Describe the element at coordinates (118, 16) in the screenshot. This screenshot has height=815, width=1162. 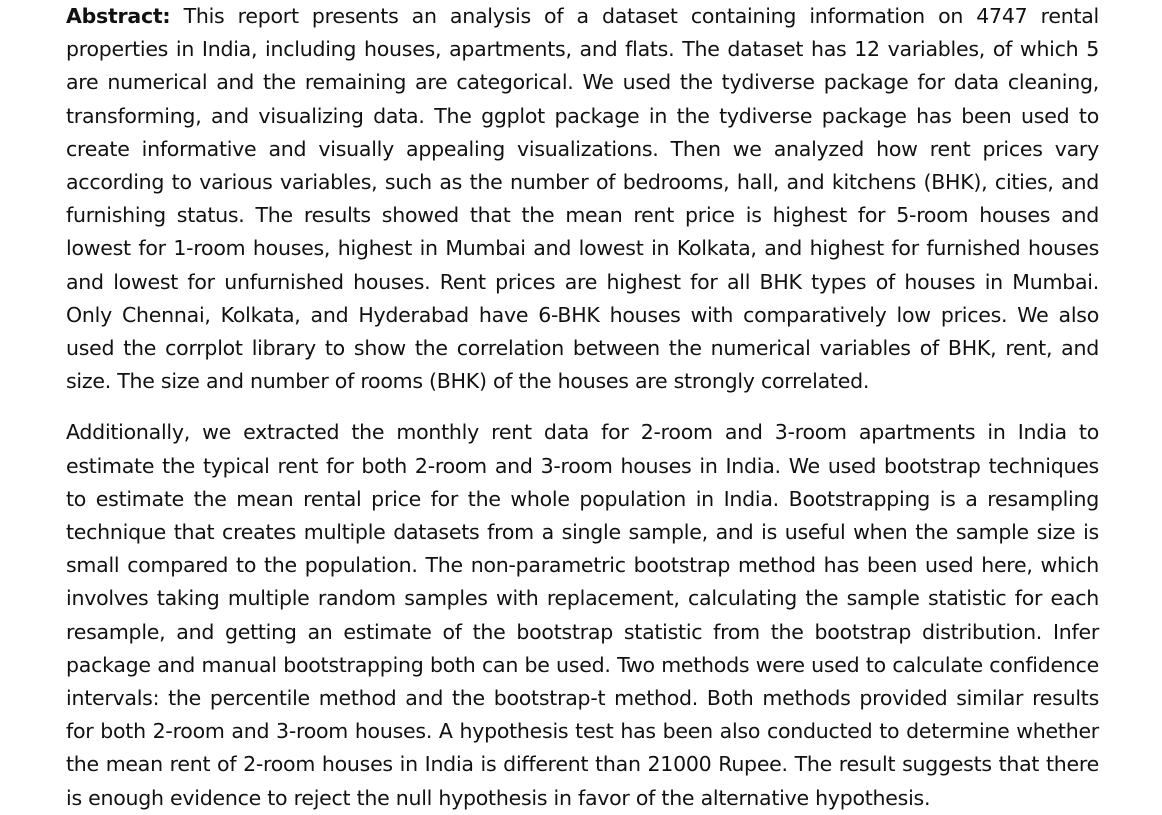
I see `abstract-label: Abstract:` at that location.